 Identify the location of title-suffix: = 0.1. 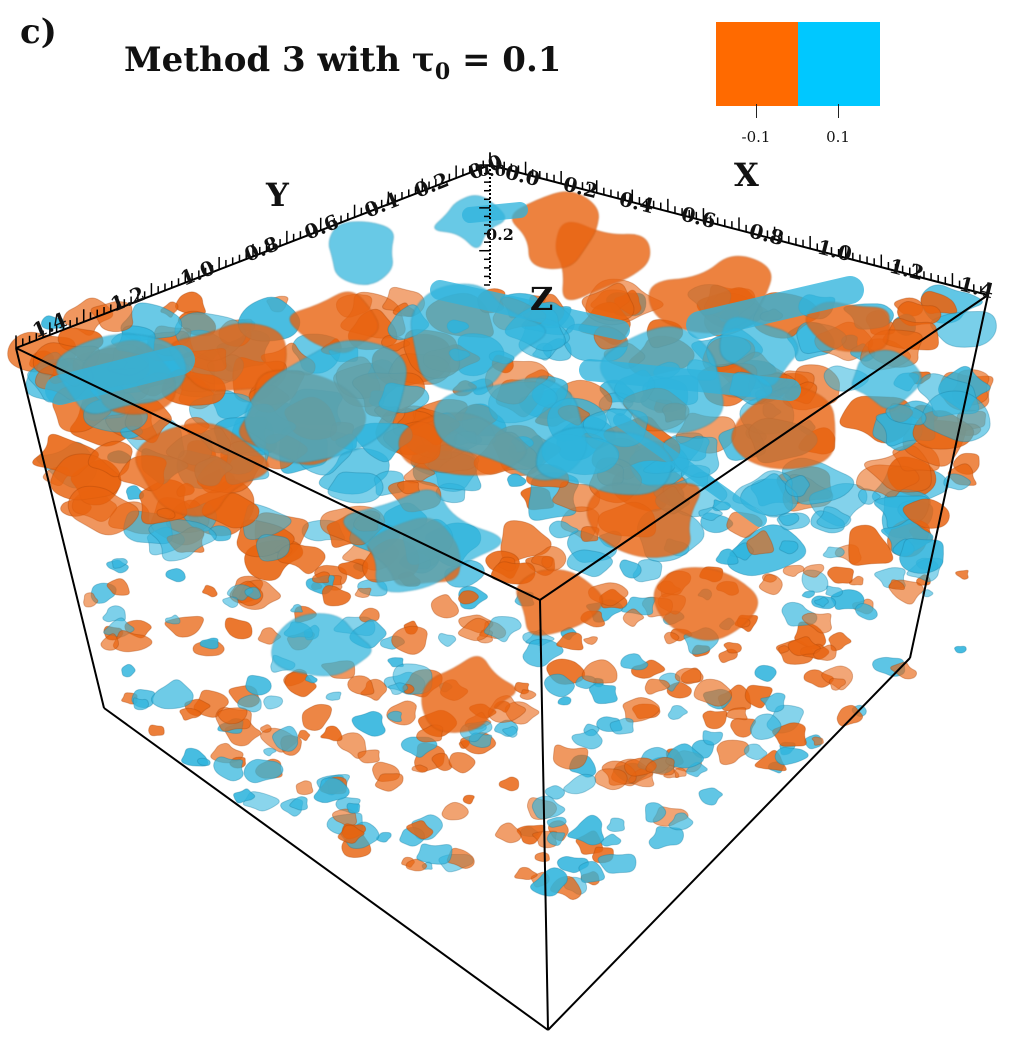
(506, 60).